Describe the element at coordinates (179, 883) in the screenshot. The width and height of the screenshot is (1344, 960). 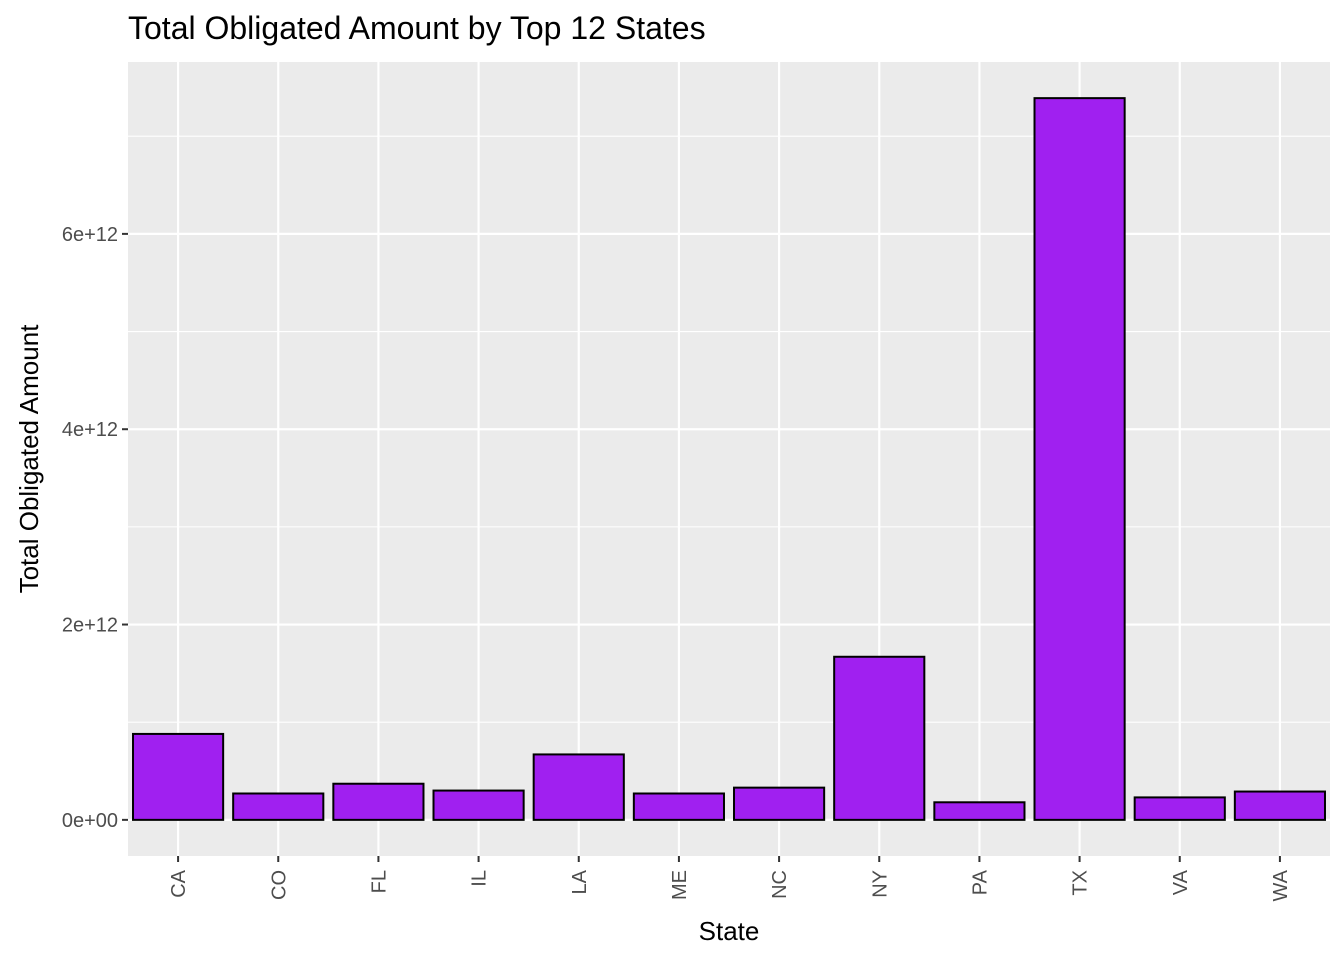
I see `x-tick-label: CA` at that location.